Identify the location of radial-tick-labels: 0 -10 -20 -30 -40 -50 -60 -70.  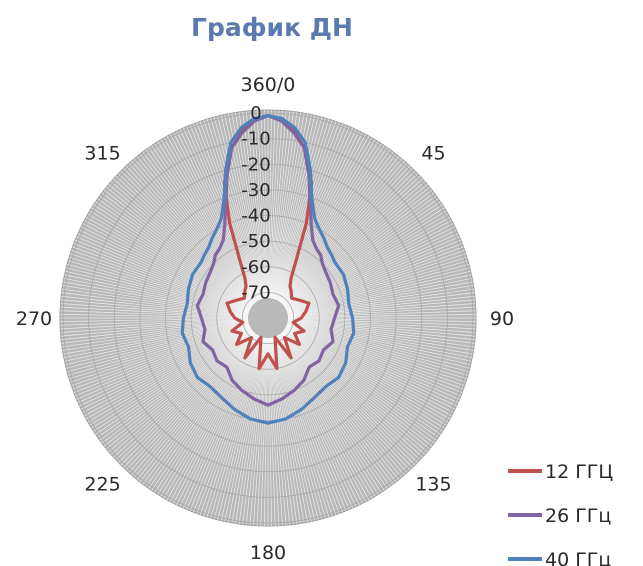
(255, 203).